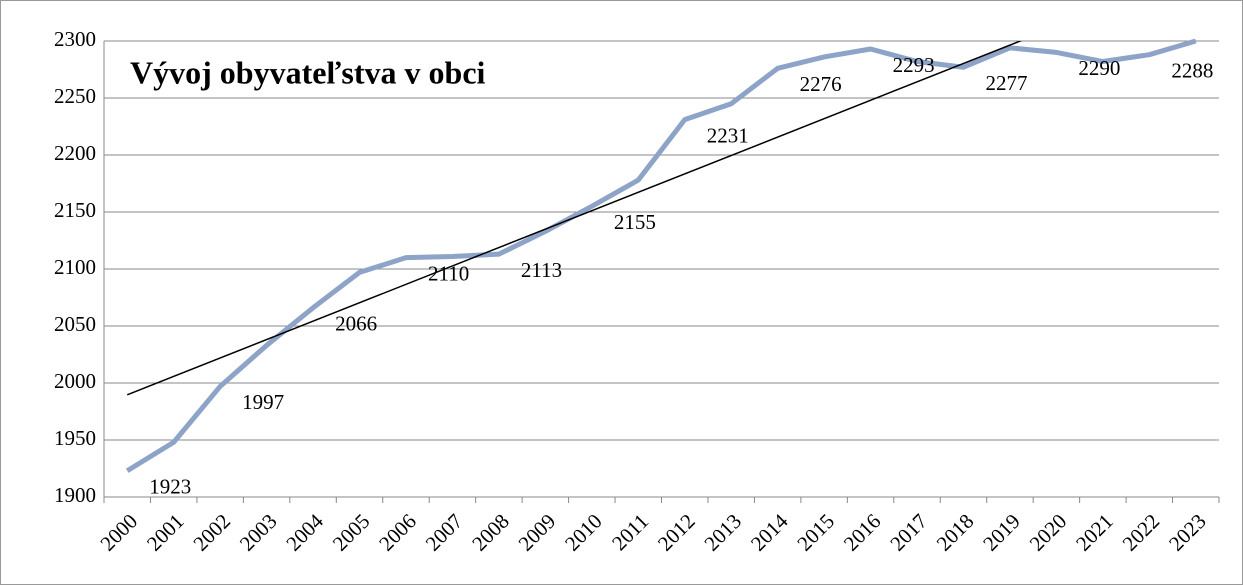  I want to click on y-tick-label: 2250, so click(75, 96).